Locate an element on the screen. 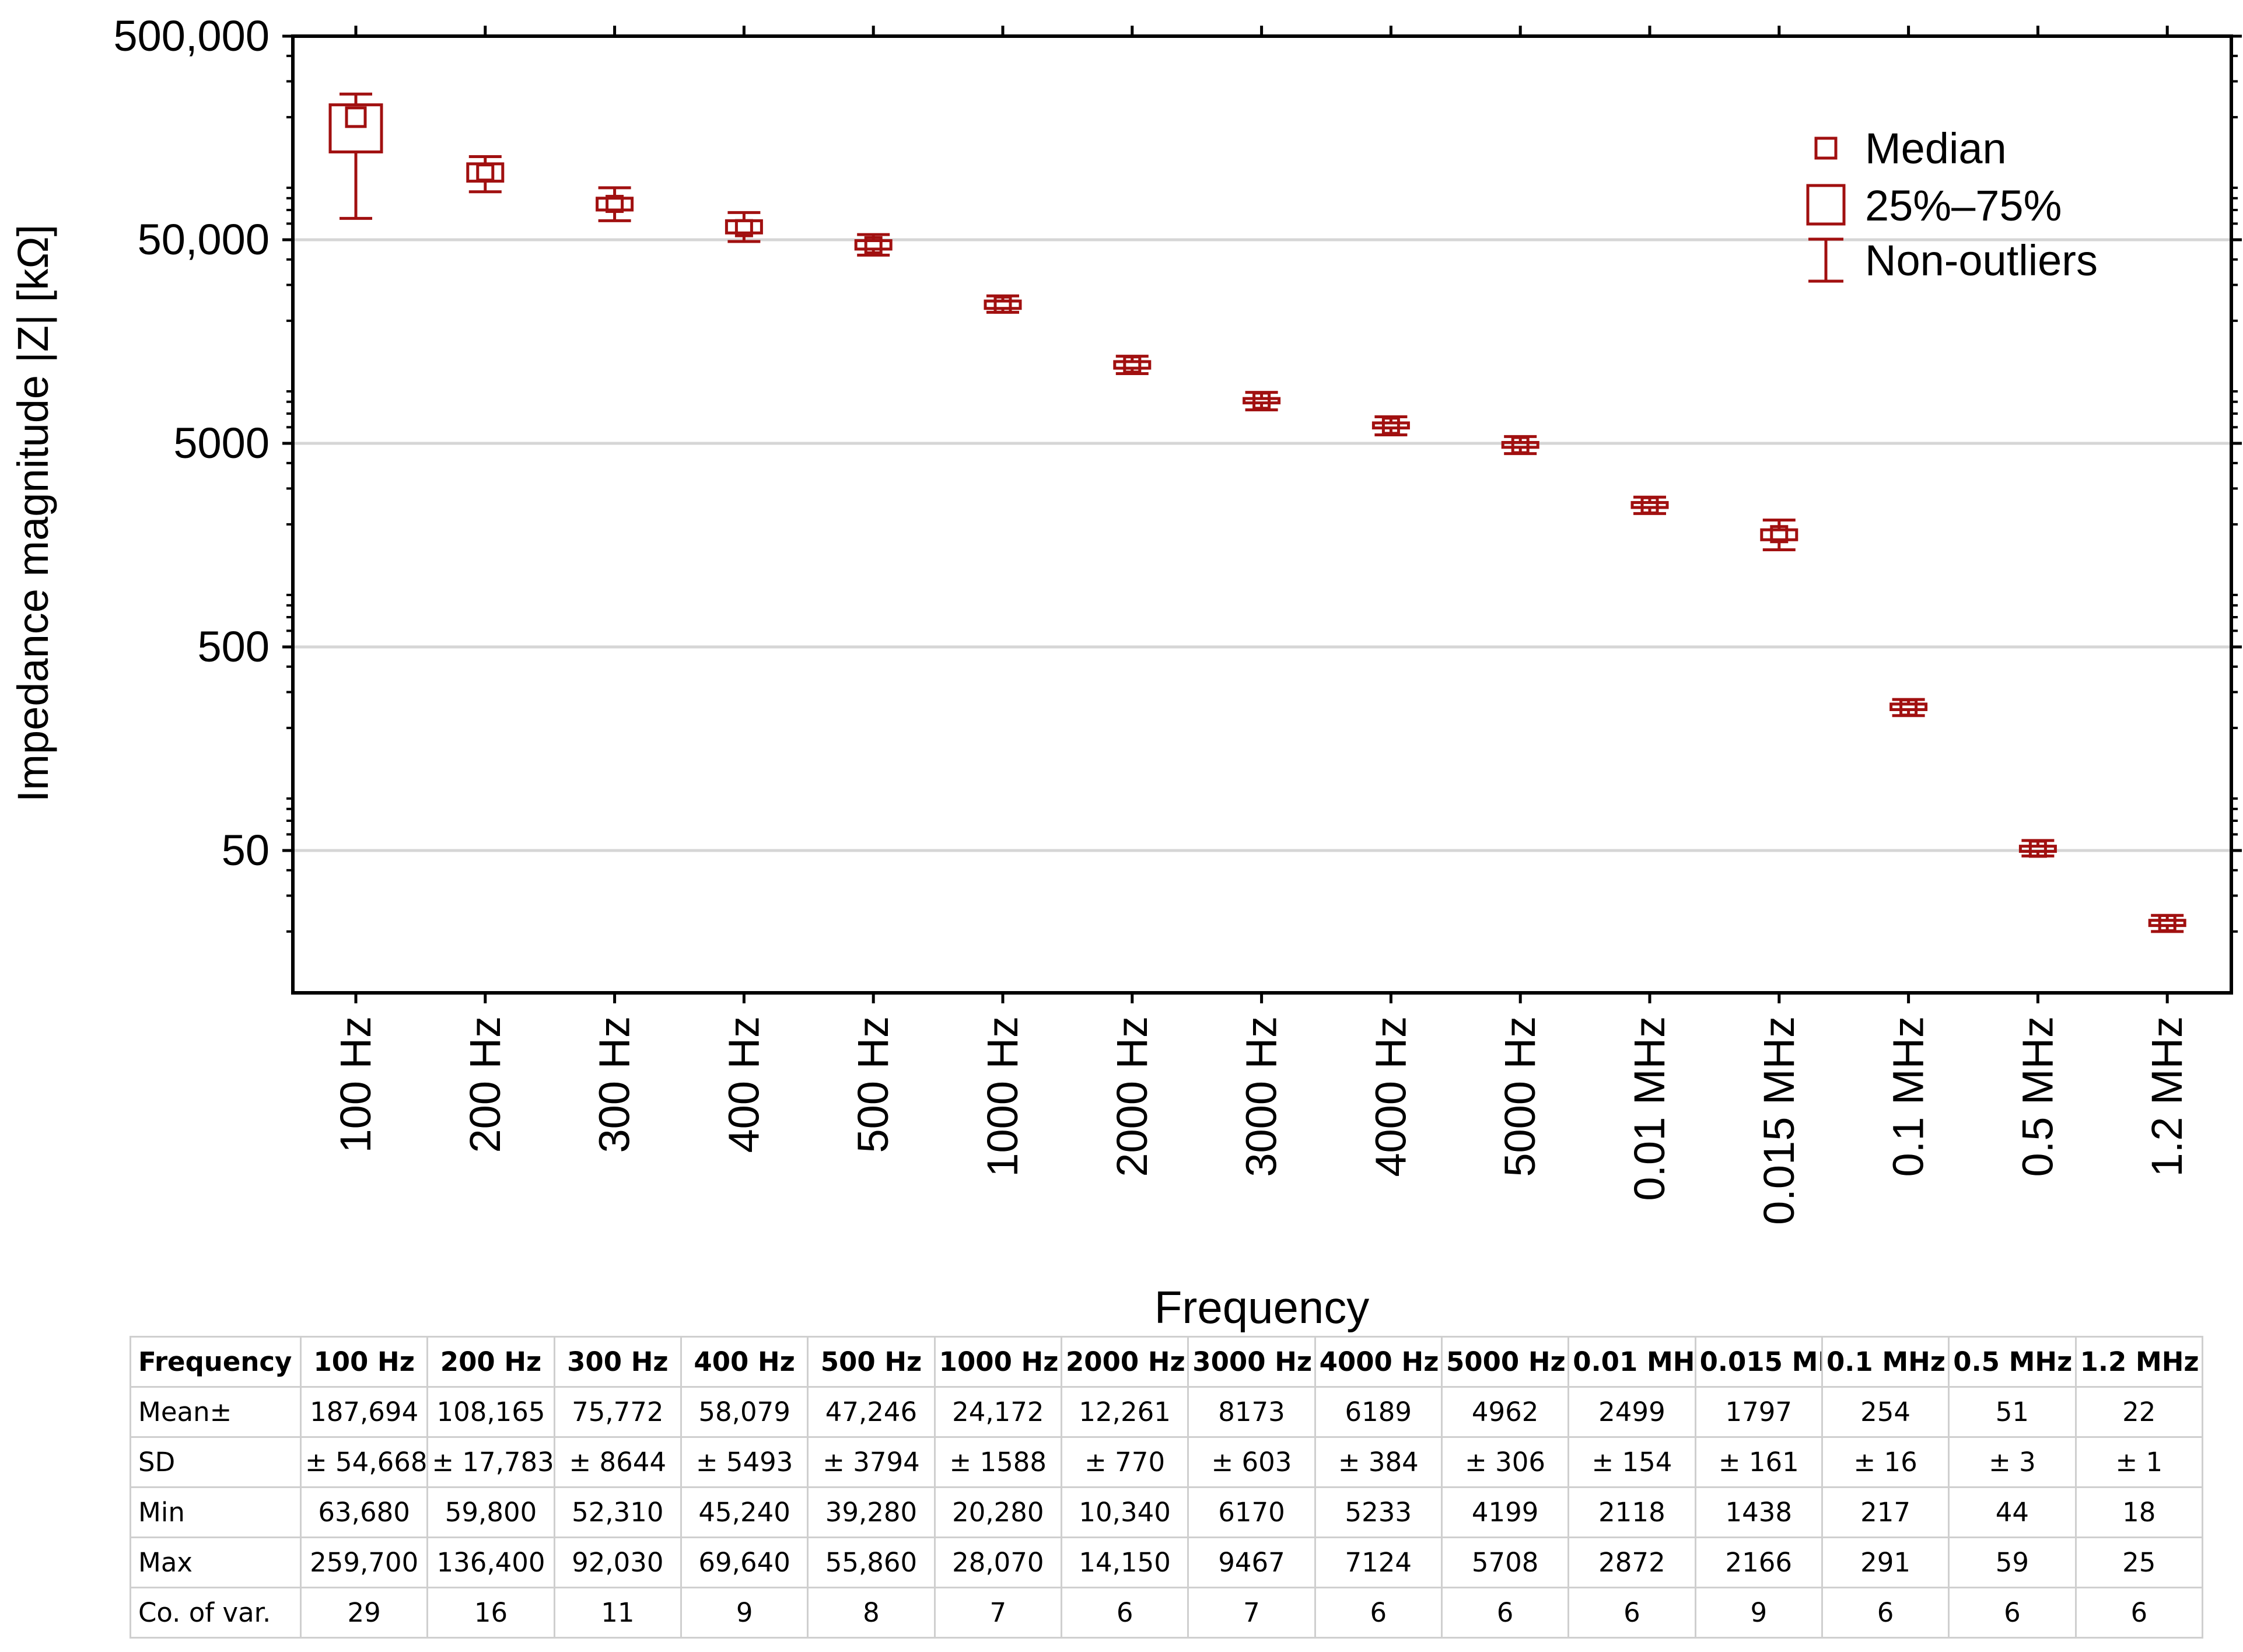  table-cell: ± 603 is located at coordinates (1251, 1462).